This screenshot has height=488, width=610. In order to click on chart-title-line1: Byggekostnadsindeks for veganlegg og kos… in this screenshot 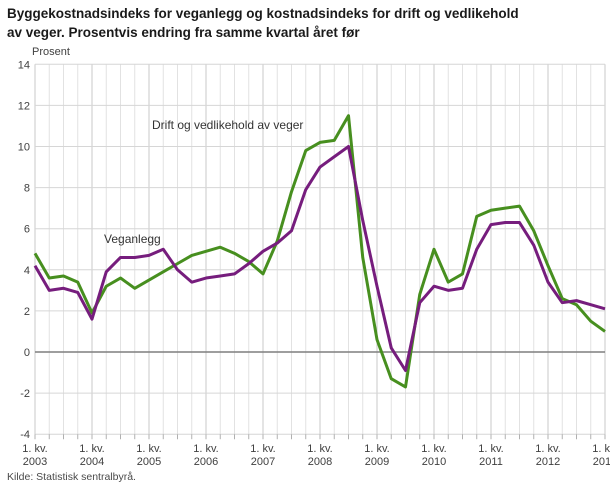, I will do `click(263, 13)`.